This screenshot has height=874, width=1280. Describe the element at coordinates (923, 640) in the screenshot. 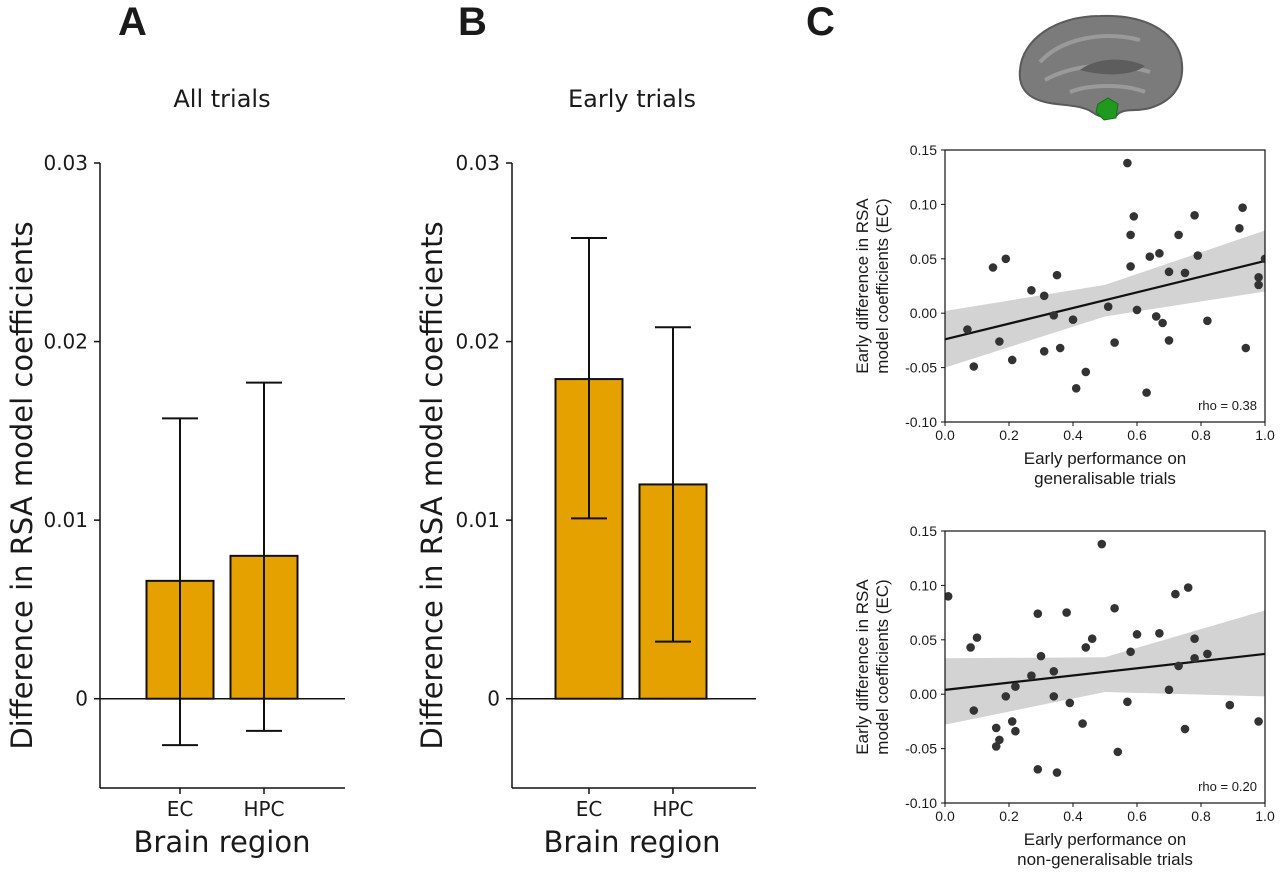

I see `y-tick-label: 0.05` at that location.